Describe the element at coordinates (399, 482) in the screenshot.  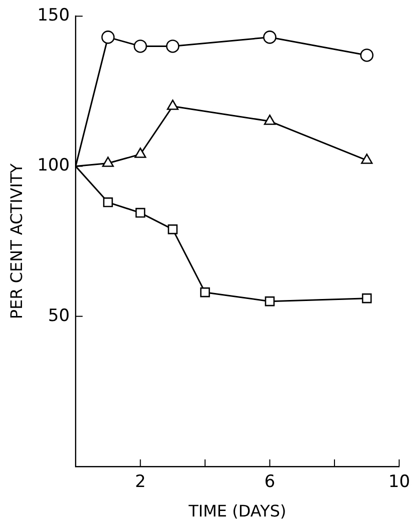
I see `x-tick-label: 10` at that location.